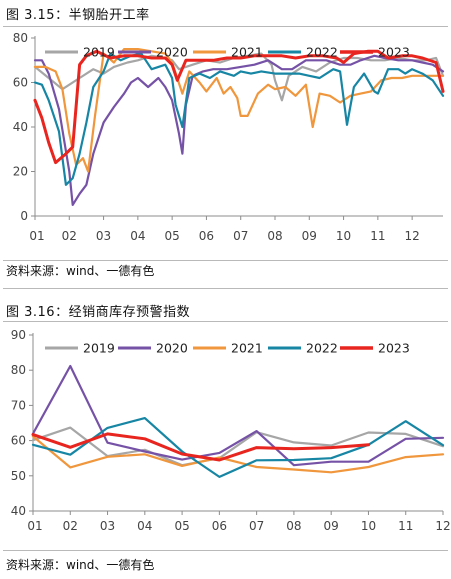 Image resolution: width=451 pixels, height=579 pixels. I want to click on series-line-2023, so click(200, 447).